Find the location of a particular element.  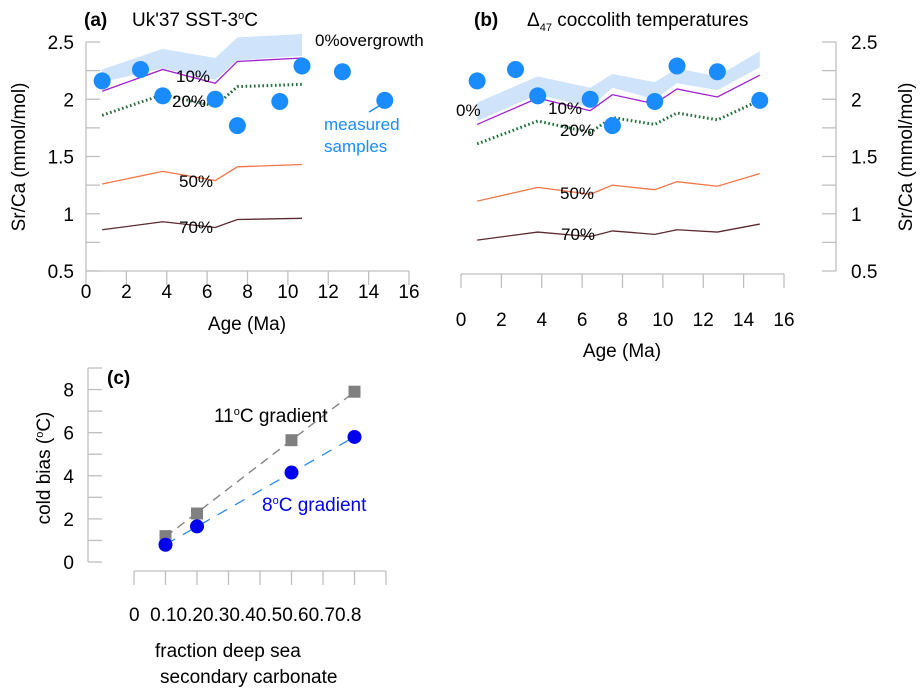

panel-b-ylabel: Sr/Ca (mmol/mol) is located at coordinates (906, 157).